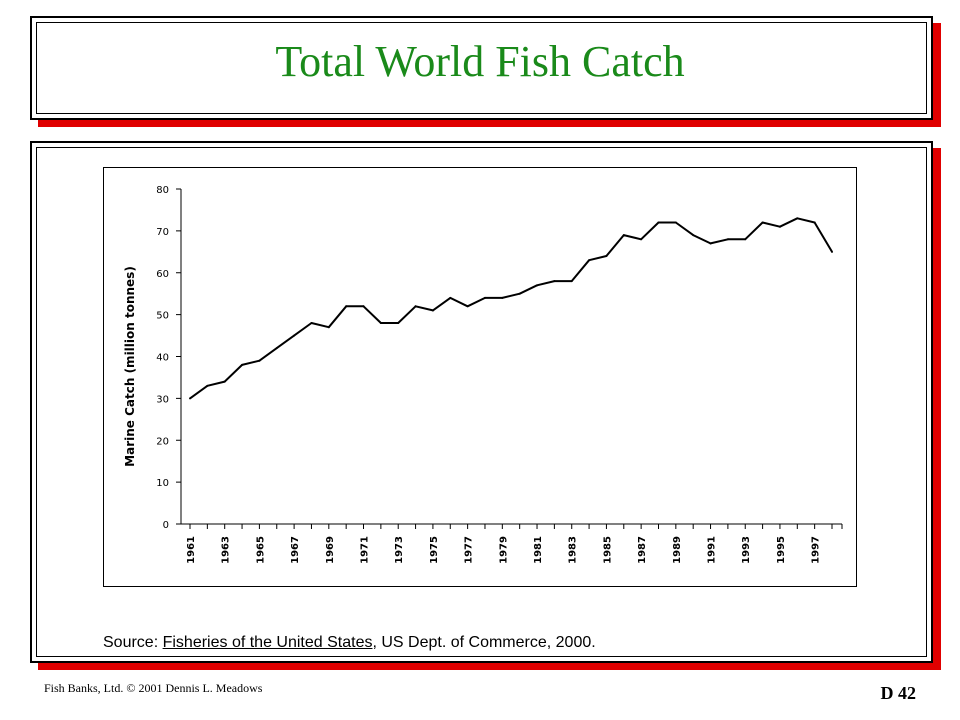 Image resolution: width=960 pixels, height=720 pixels. I want to click on y-tick-label: 50, so click(162, 316).